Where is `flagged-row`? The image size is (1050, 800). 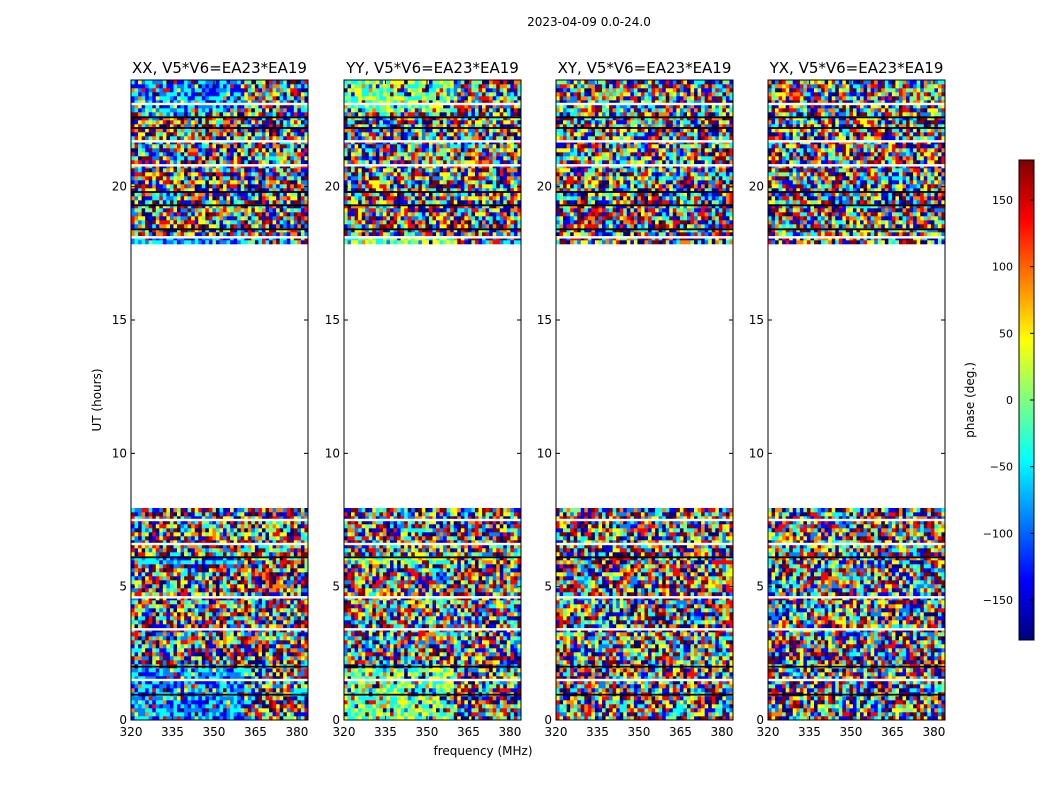 flagged-row is located at coordinates (219, 520).